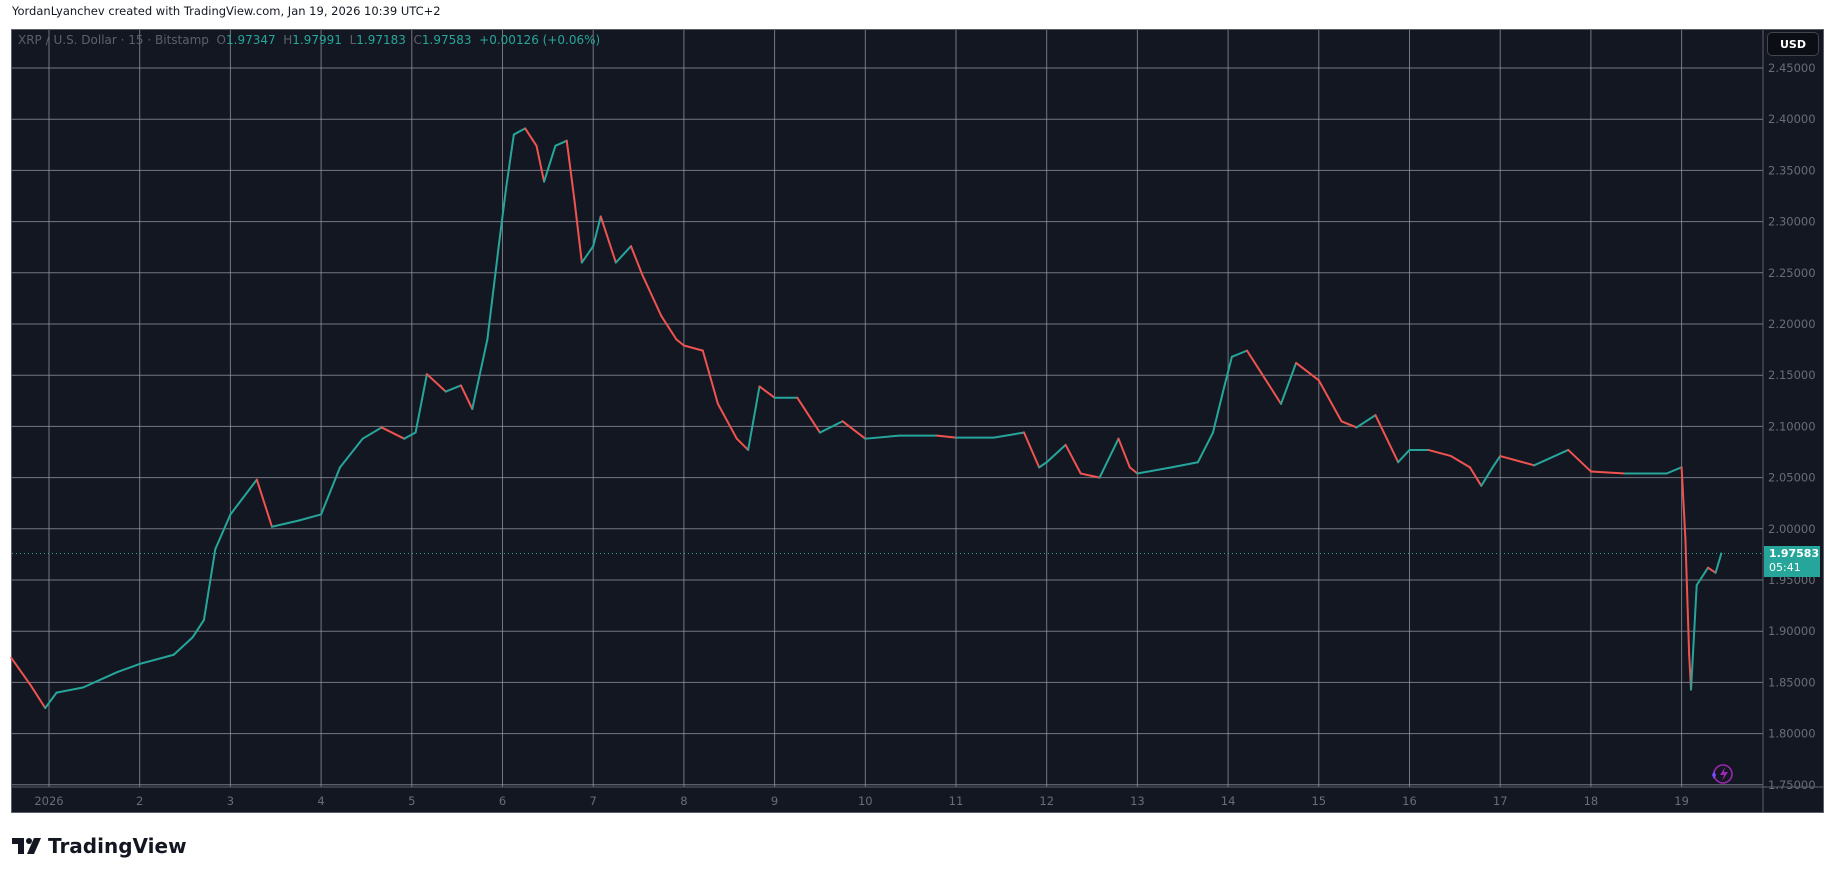  I want to click on time-tick-label: 10, so click(865, 801).